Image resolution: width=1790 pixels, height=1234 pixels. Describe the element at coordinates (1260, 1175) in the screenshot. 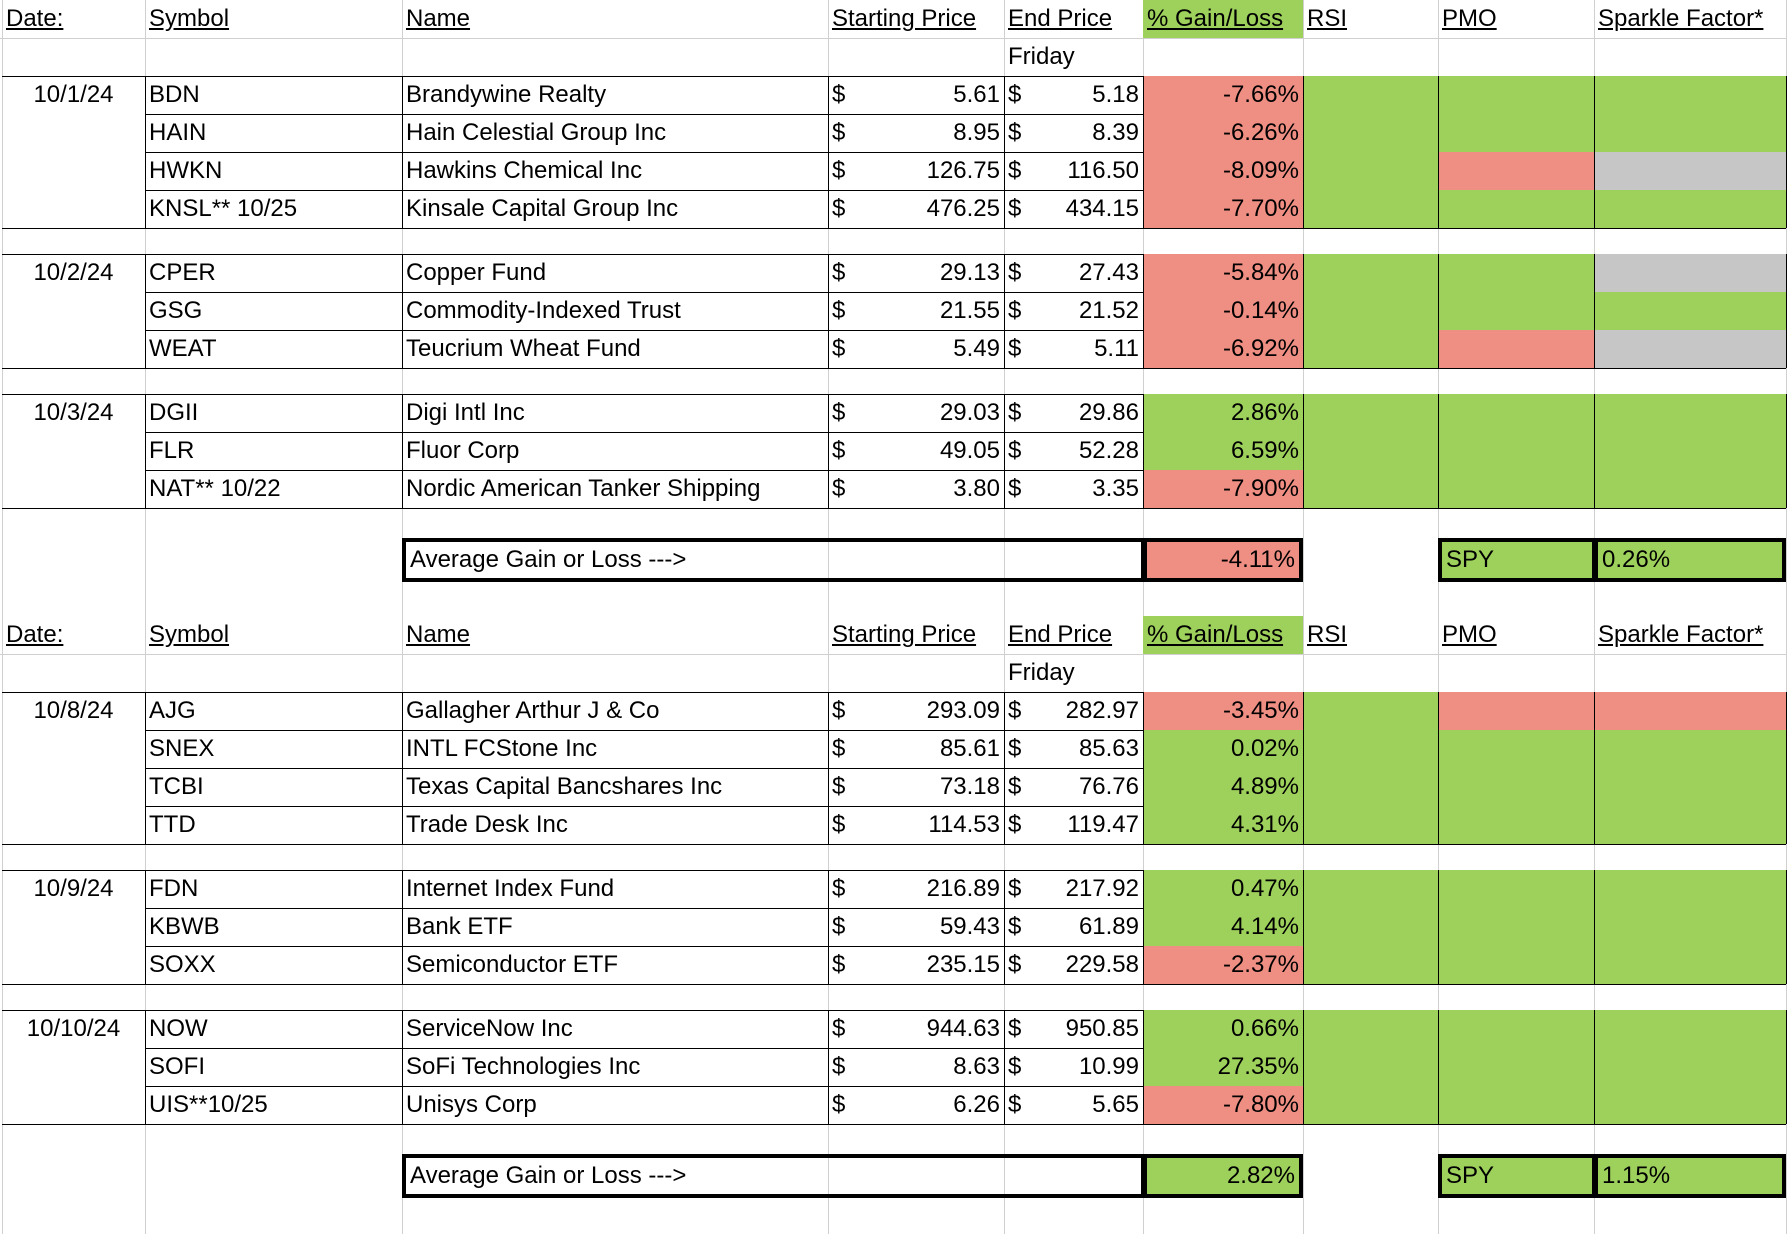

I see `average-value: 2.82%` at that location.